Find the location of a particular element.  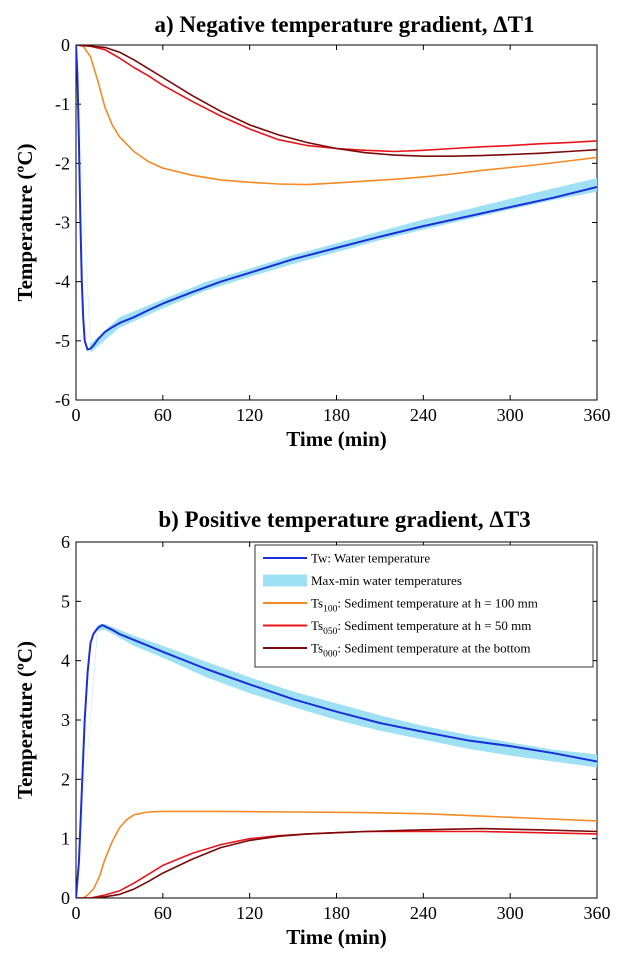

y-tick-label: -6 is located at coordinates (62, 400).